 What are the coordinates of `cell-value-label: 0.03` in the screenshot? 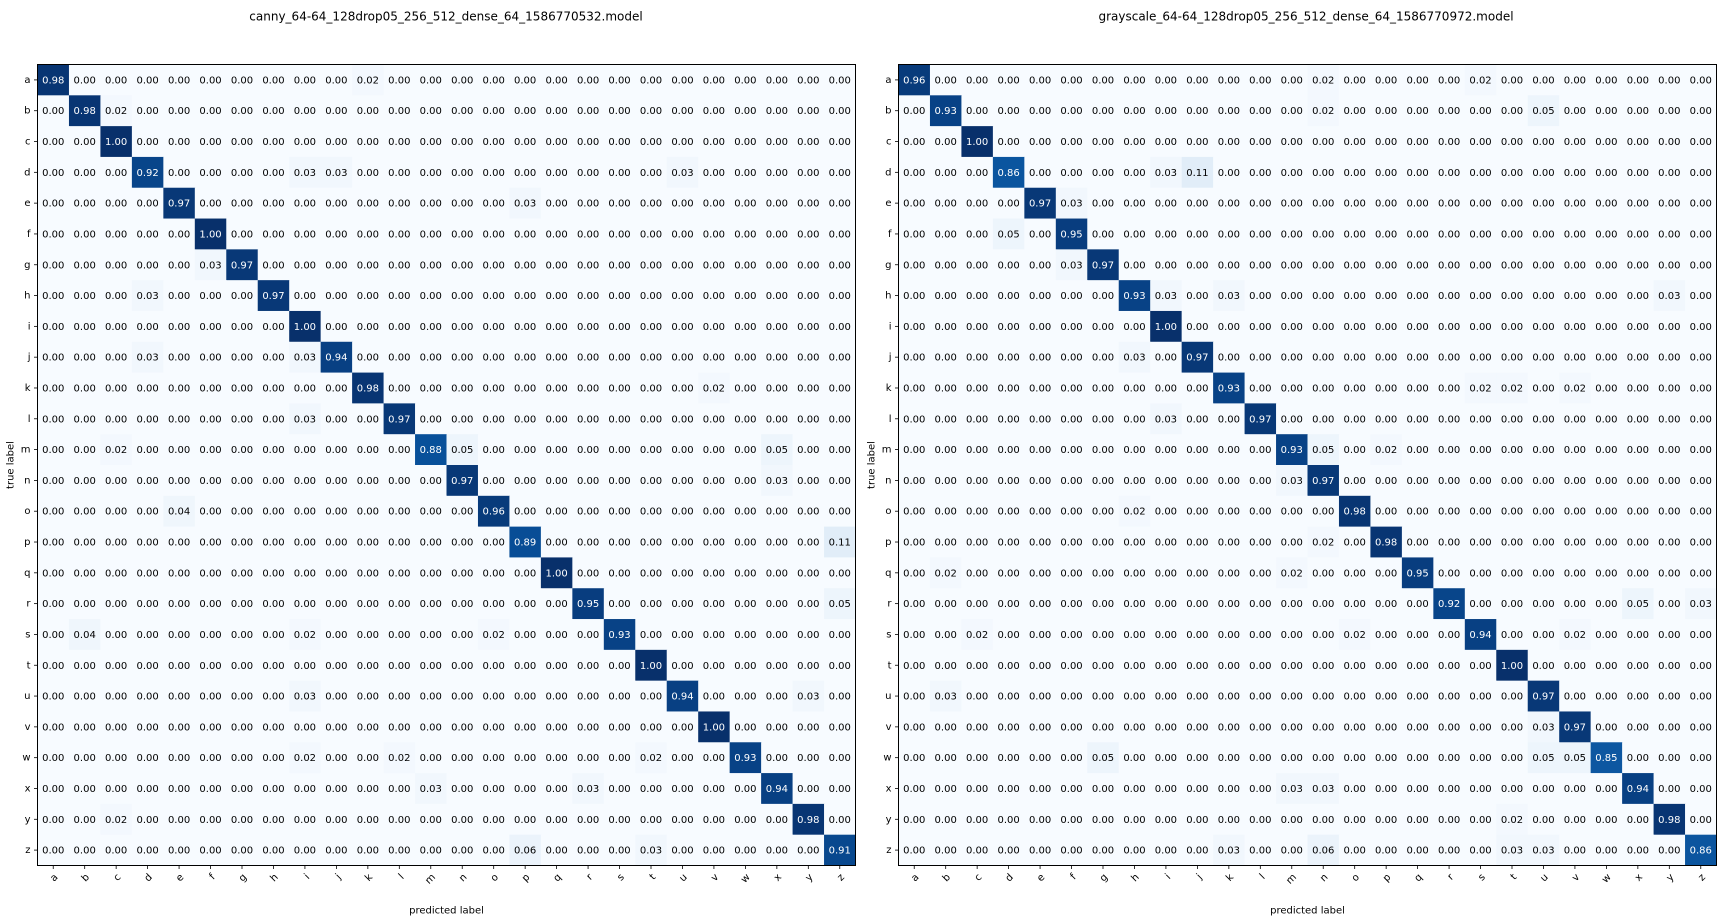 It's located at (1543, 851).